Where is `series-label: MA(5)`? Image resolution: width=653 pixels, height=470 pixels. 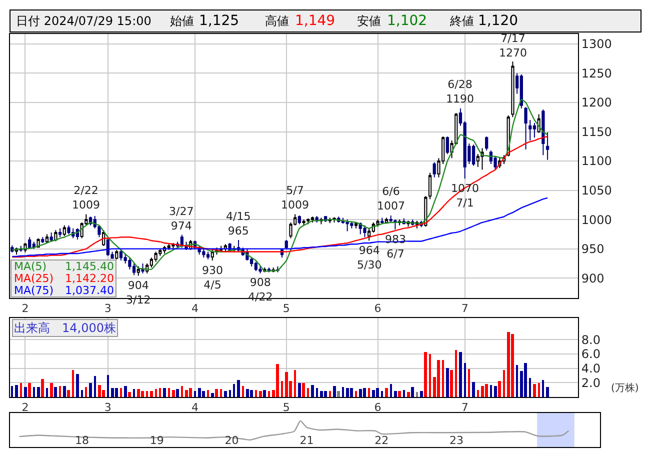 series-label: MA(5) is located at coordinates (30, 266).